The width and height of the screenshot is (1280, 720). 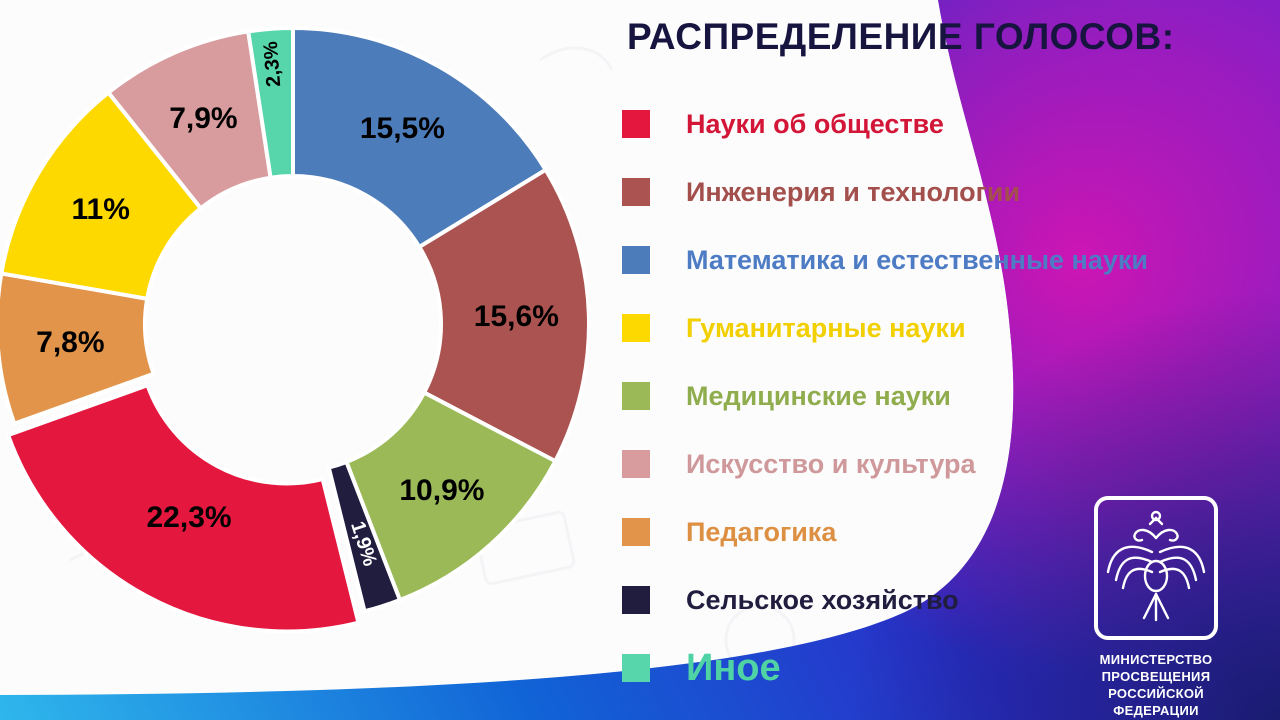 What do you see at coordinates (815, 123) in the screenshot?
I see `legend-label: Науки об обществе` at bounding box center [815, 123].